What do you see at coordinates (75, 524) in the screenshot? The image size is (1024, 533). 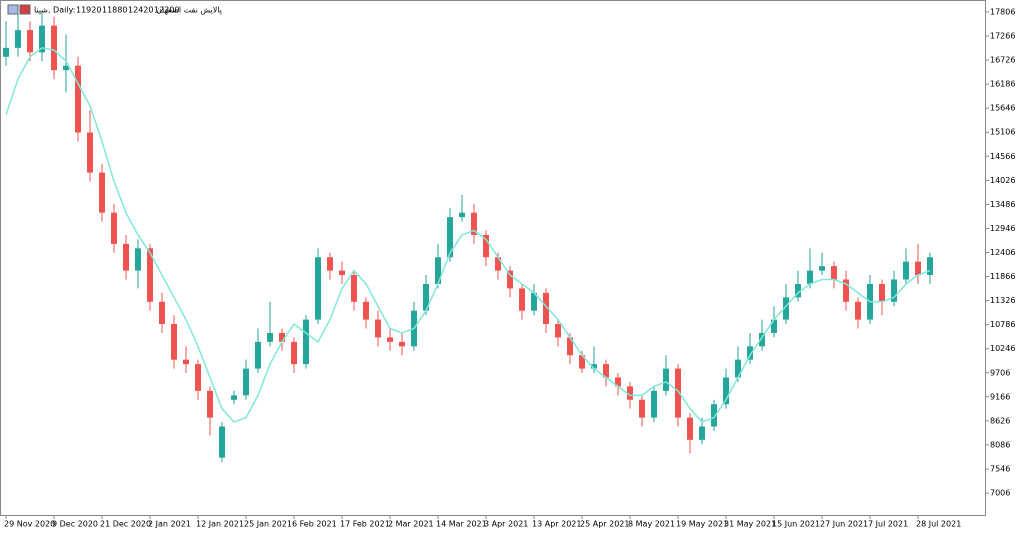 I see `x-tick-label: 9 Dec 2020` at bounding box center [75, 524].